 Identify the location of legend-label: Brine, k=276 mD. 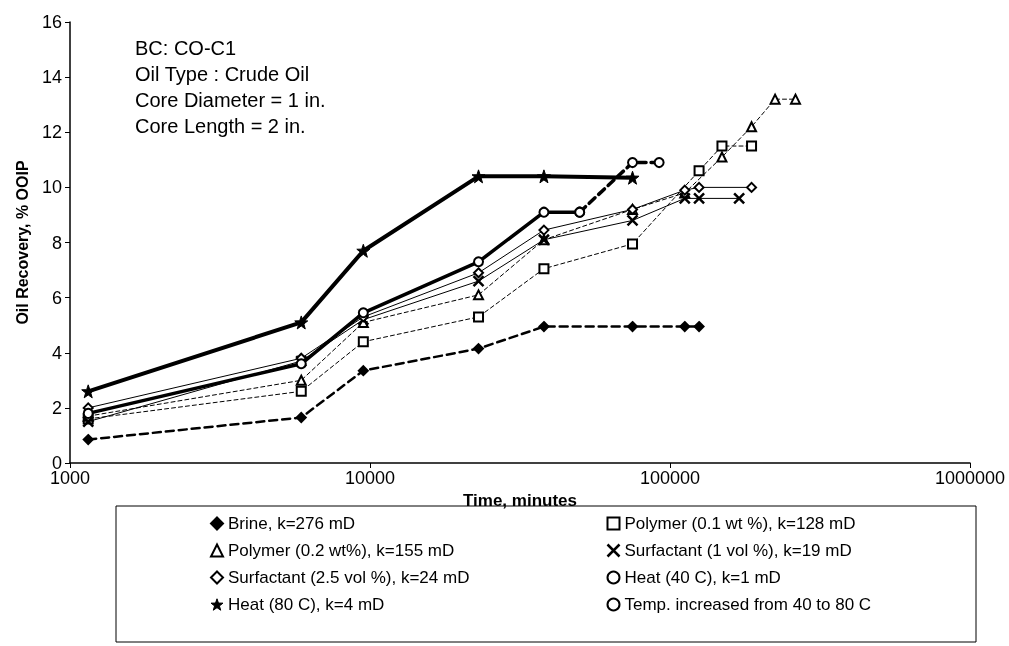
(292, 523).